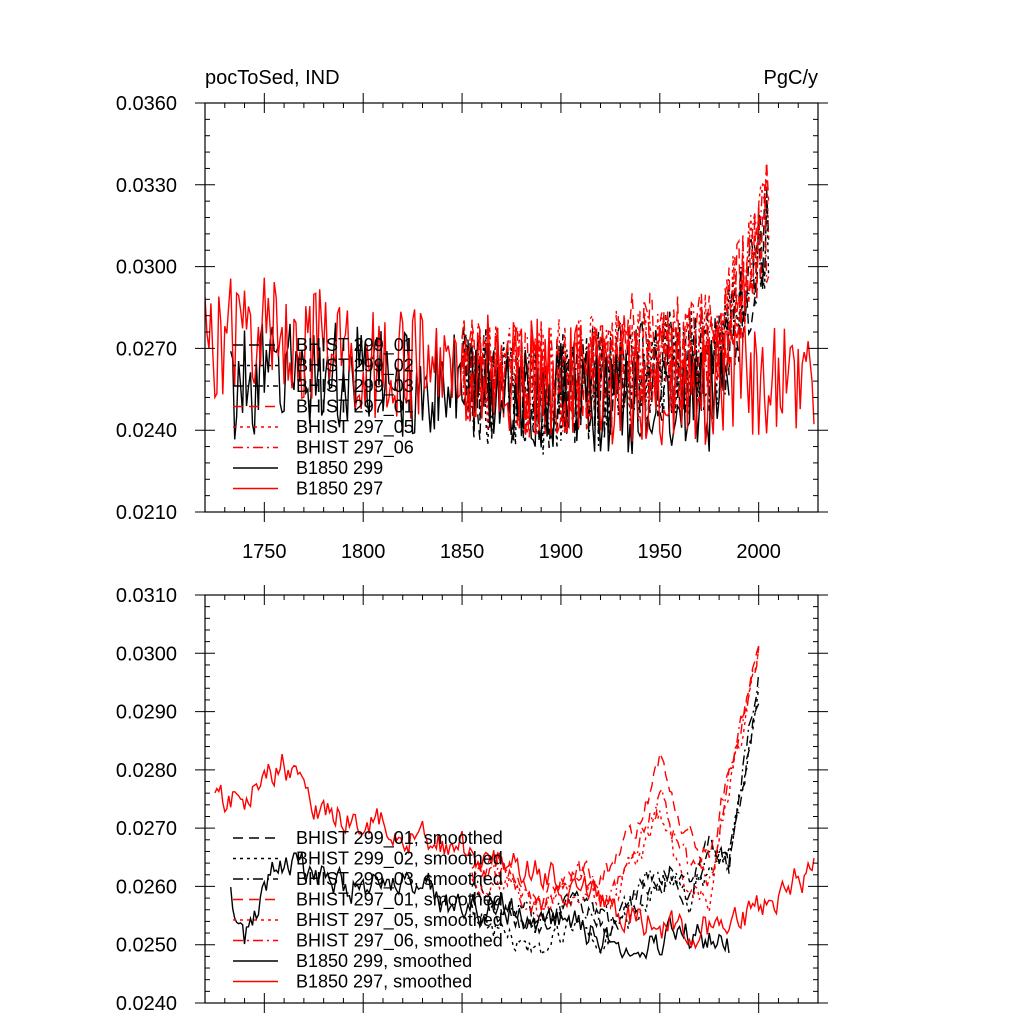  I want to click on legend-label: BHIST 299_01, smoothed, so click(399, 838).